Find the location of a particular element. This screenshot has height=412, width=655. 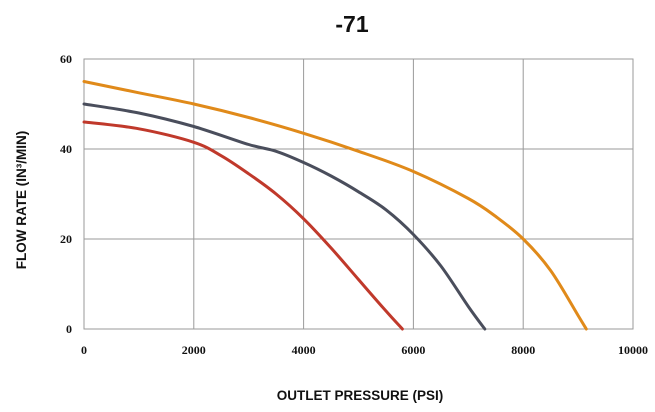

y-tick-label: 20 is located at coordinates (66, 239).